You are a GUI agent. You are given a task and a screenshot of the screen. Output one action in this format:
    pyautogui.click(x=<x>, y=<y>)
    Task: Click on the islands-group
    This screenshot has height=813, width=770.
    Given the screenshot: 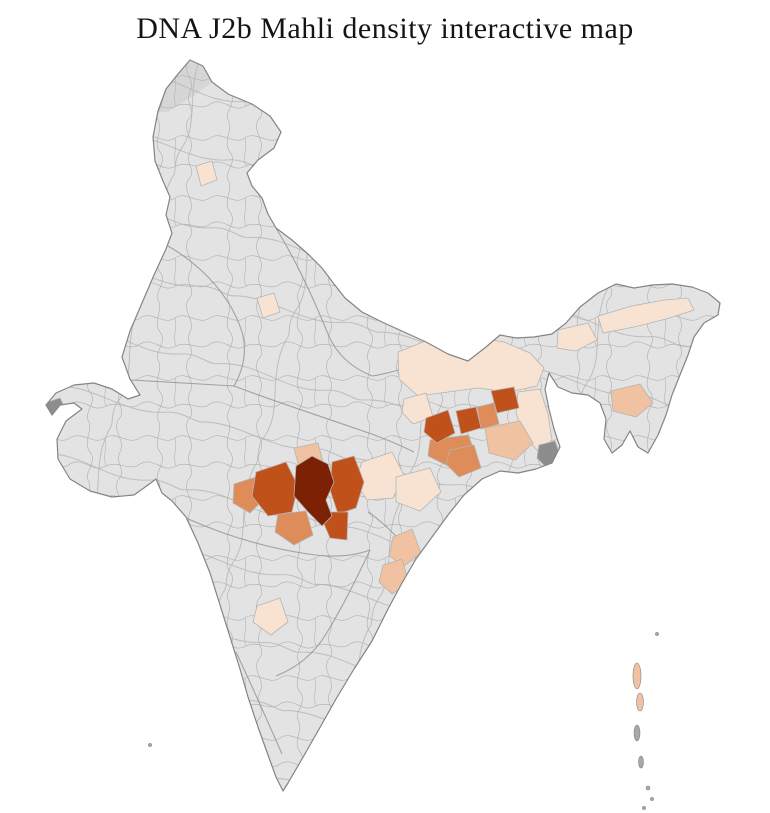 What is the action you would take?
    pyautogui.click(x=403, y=721)
    